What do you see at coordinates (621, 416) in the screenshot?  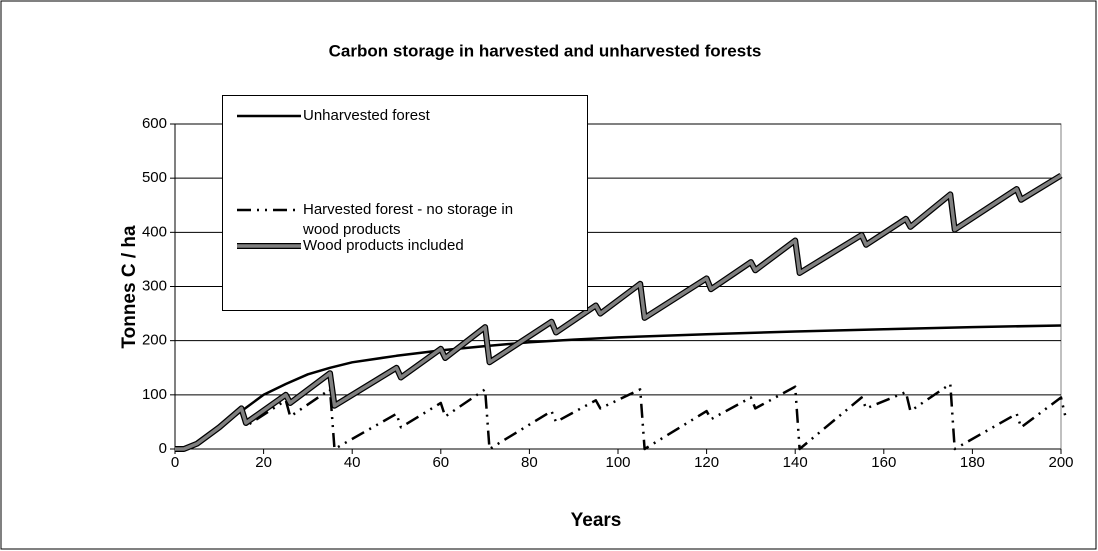 I see `series-line` at bounding box center [621, 416].